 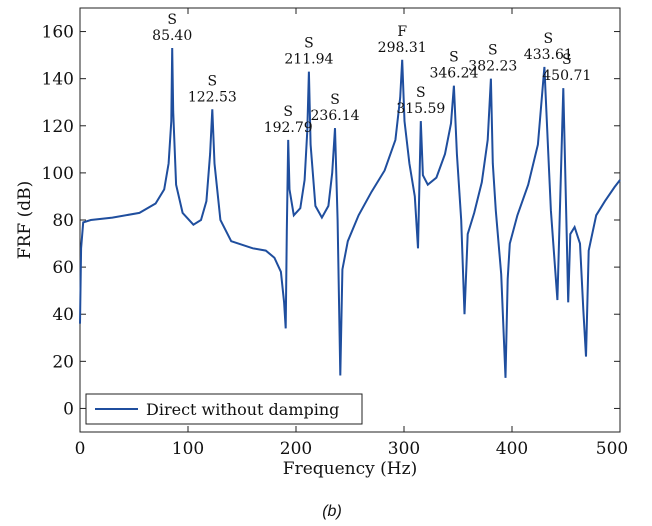 What do you see at coordinates (212, 97) in the screenshot?
I see `peak-frequency-label: 122.53` at bounding box center [212, 97].